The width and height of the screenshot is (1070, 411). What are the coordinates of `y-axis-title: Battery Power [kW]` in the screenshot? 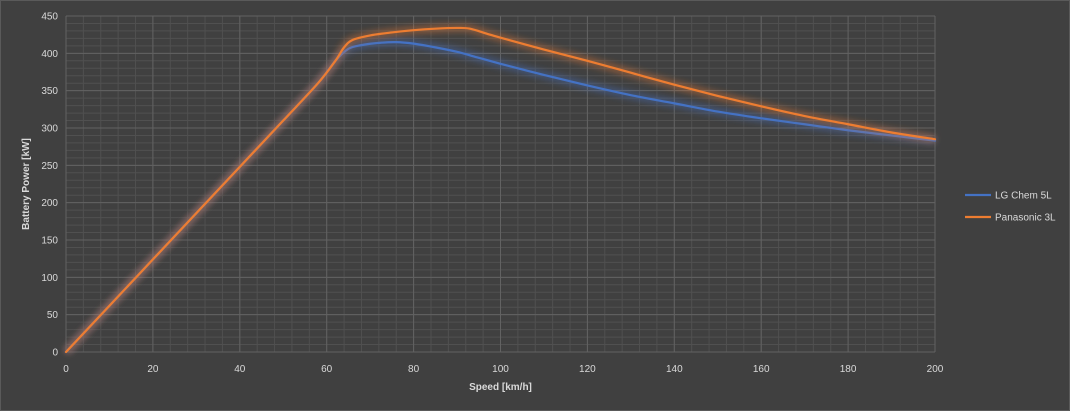 It's located at (26, 184).